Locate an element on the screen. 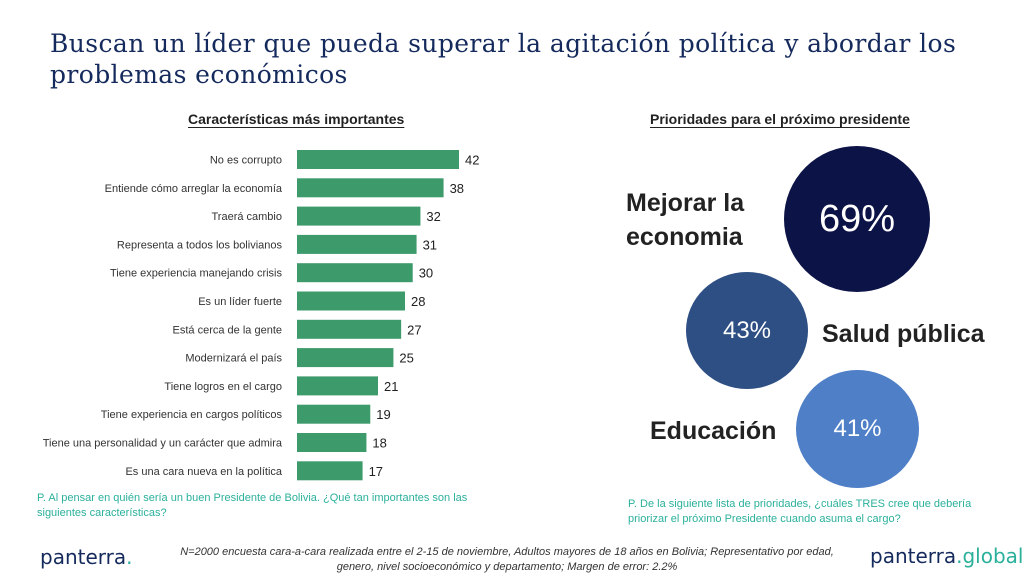  category-label: Tiene experiencia manejando crisis is located at coordinates (196, 274).